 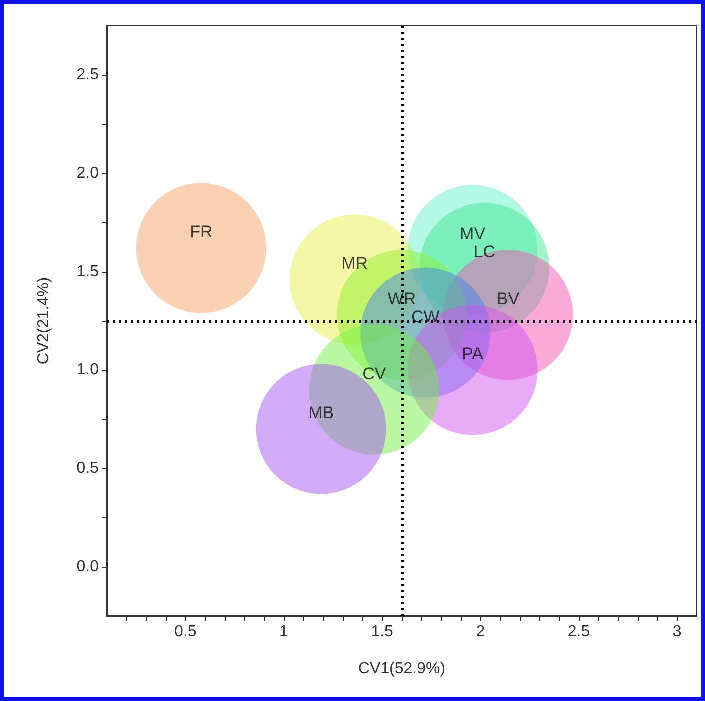 What do you see at coordinates (402, 299) in the screenshot?
I see `series-label: WR` at bounding box center [402, 299].